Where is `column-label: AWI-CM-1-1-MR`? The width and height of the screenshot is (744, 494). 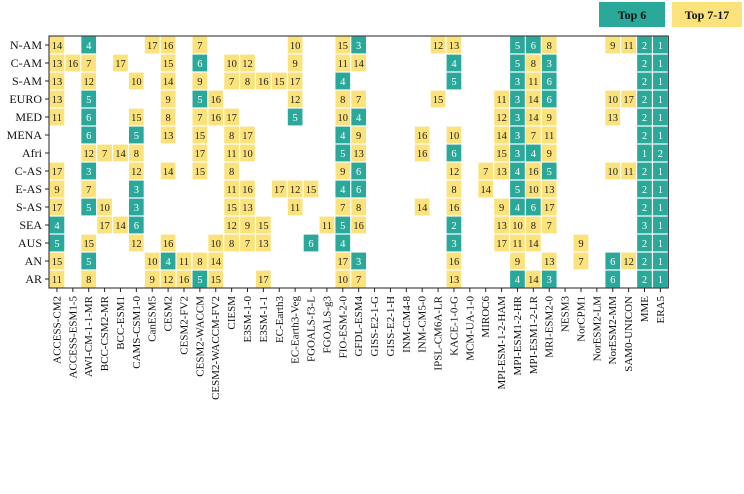 column-label: AWI-CM-1-1-MR is located at coordinates (89, 336).